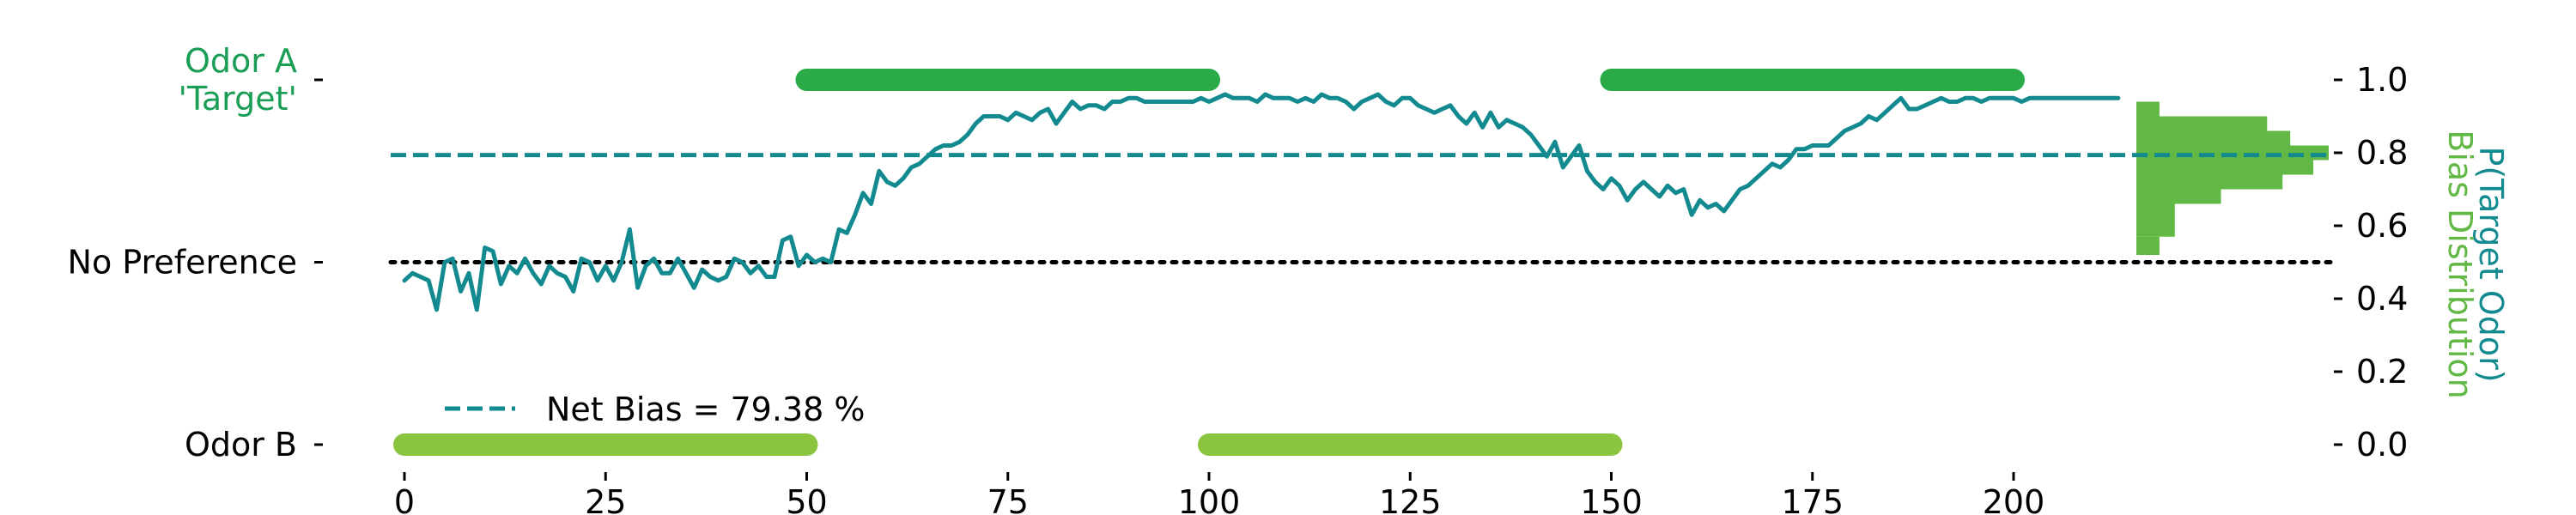 The image size is (2576, 515). What do you see at coordinates (1008, 499) in the screenshot?
I see `x-tick-label-3: 75` at bounding box center [1008, 499].